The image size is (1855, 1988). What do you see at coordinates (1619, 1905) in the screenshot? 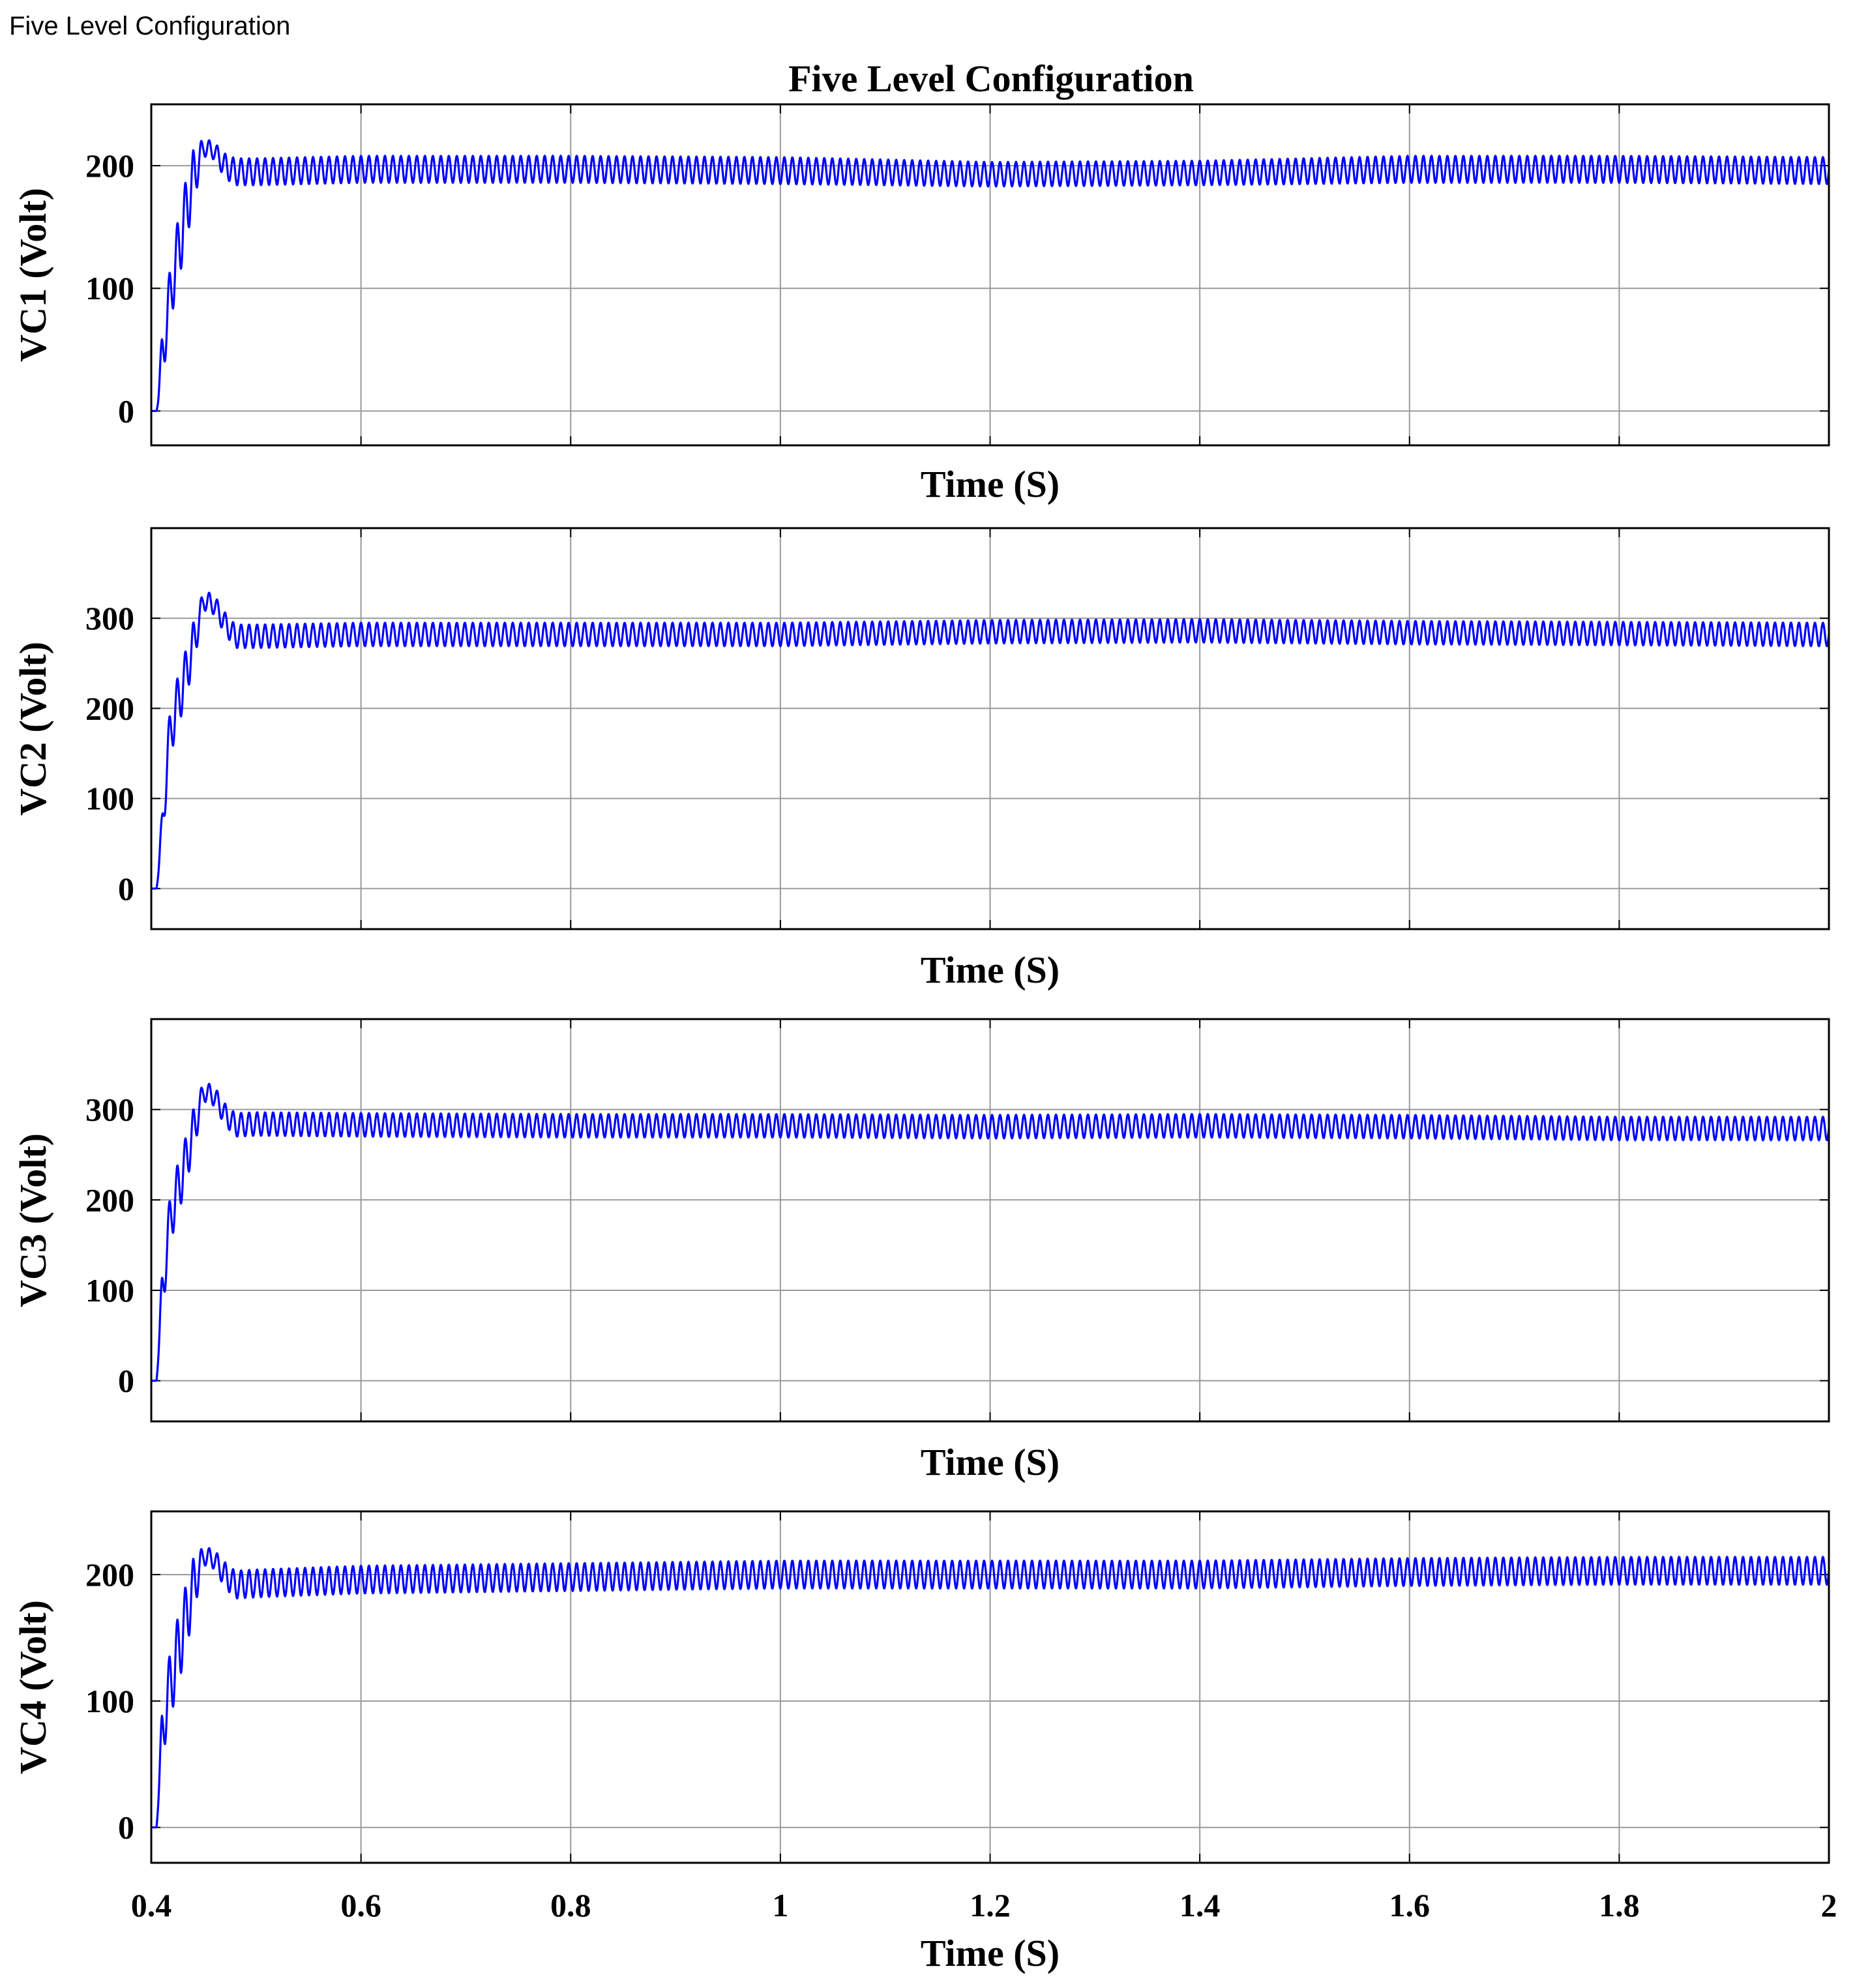
I see `x-tick-label: 1.8` at bounding box center [1619, 1905].